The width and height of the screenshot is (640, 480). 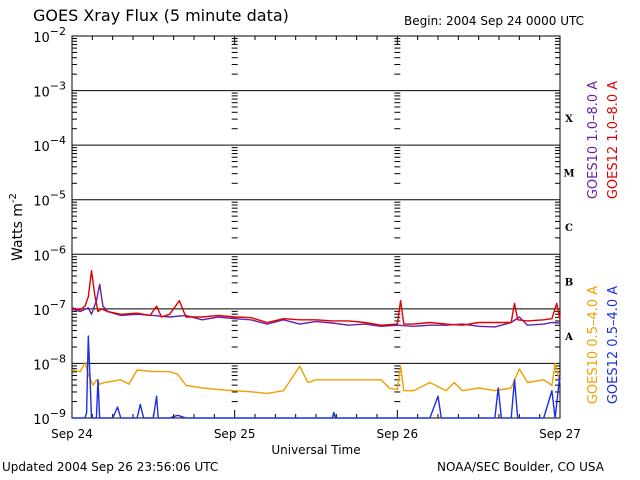 I want to click on x-tick-label: Sep 24, so click(x=72, y=434).